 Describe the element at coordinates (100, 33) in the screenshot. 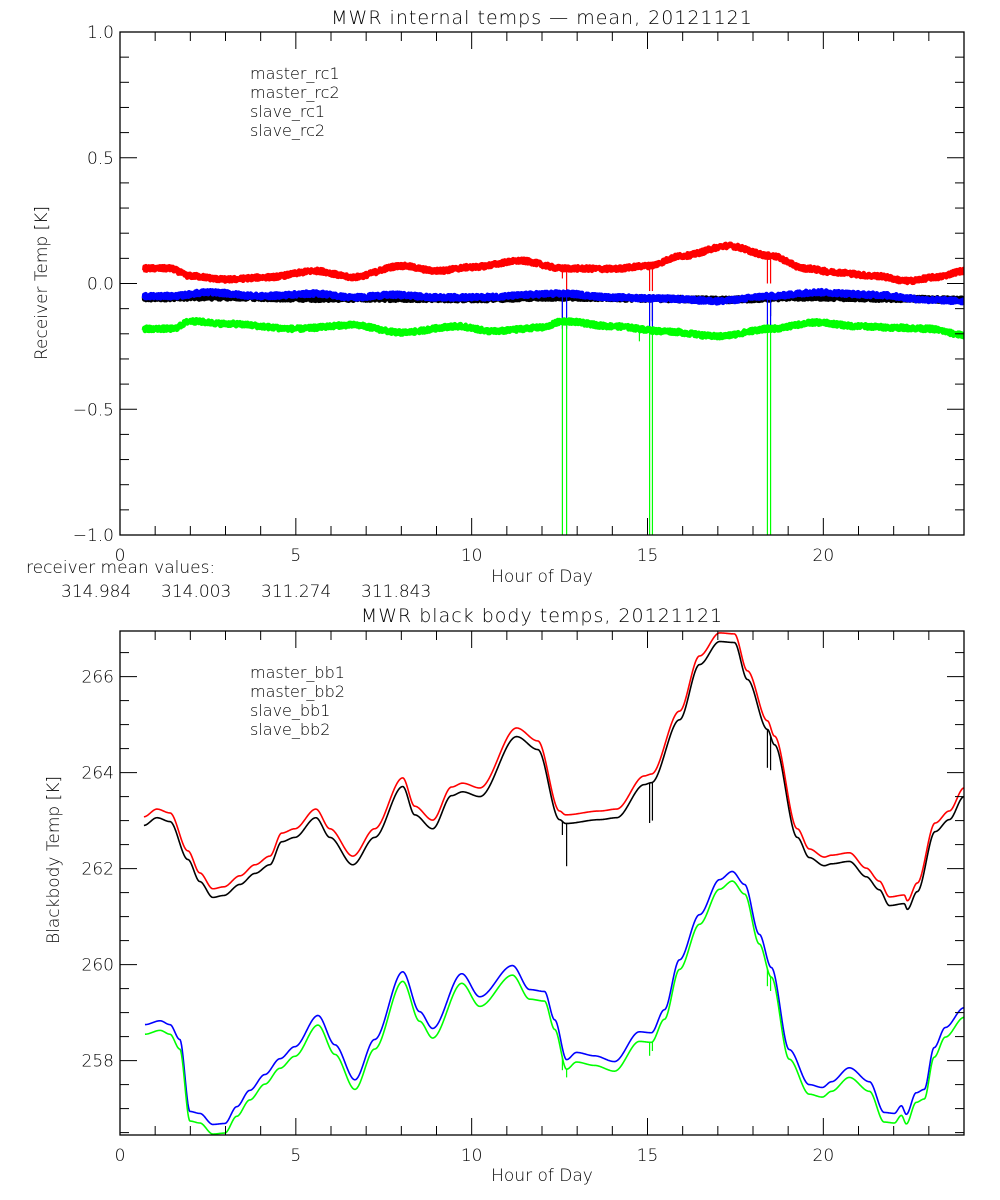

I see `y-tick-label: 1.0` at that location.